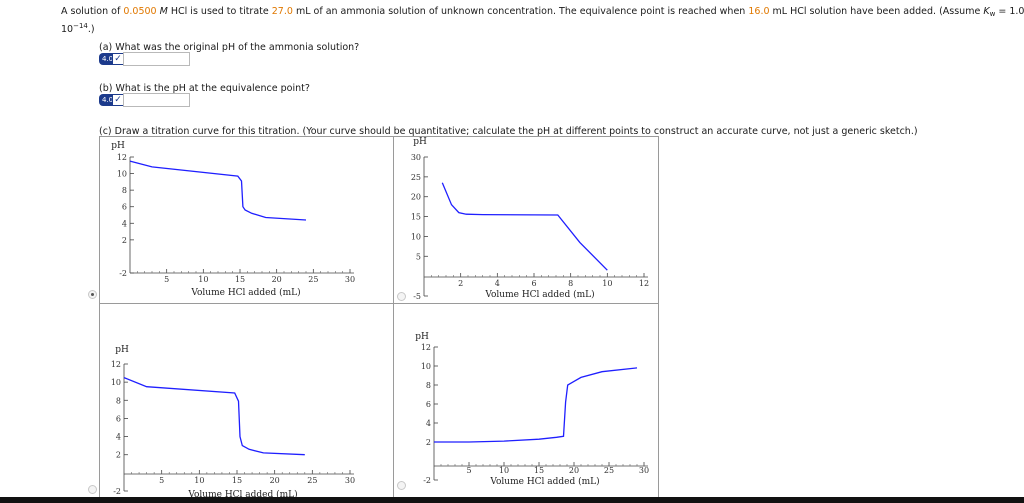 The width and height of the screenshot is (1024, 503). I want to click on check-icon: ✓, so click(118, 100).